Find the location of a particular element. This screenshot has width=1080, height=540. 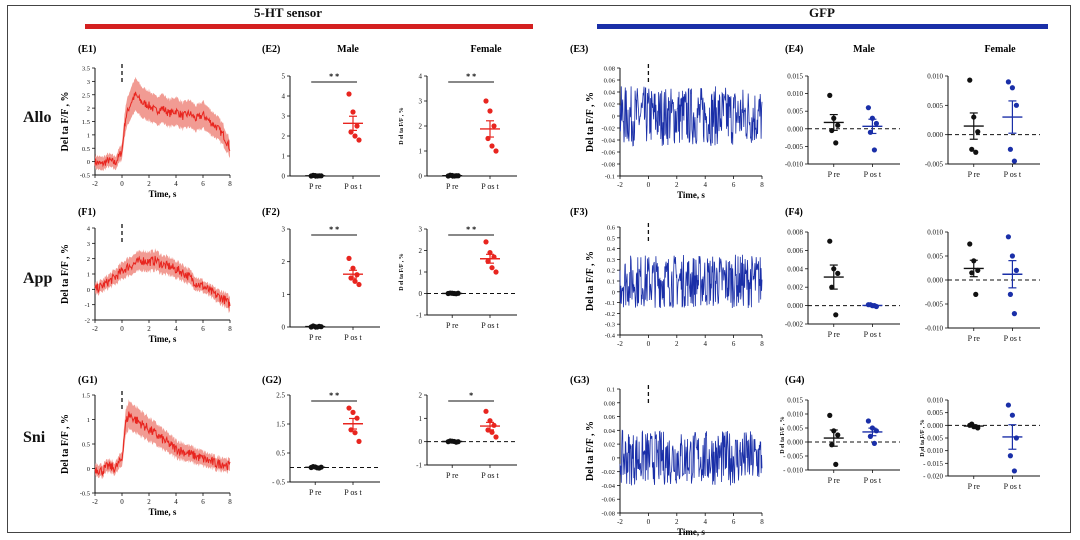

panel-label-f2: (F2) is located at coordinates (271, 212).